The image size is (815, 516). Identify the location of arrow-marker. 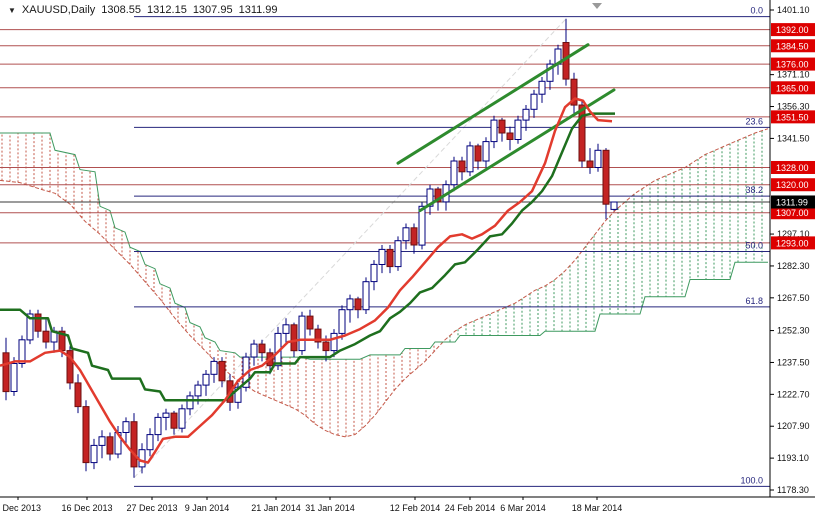
(597, 6).